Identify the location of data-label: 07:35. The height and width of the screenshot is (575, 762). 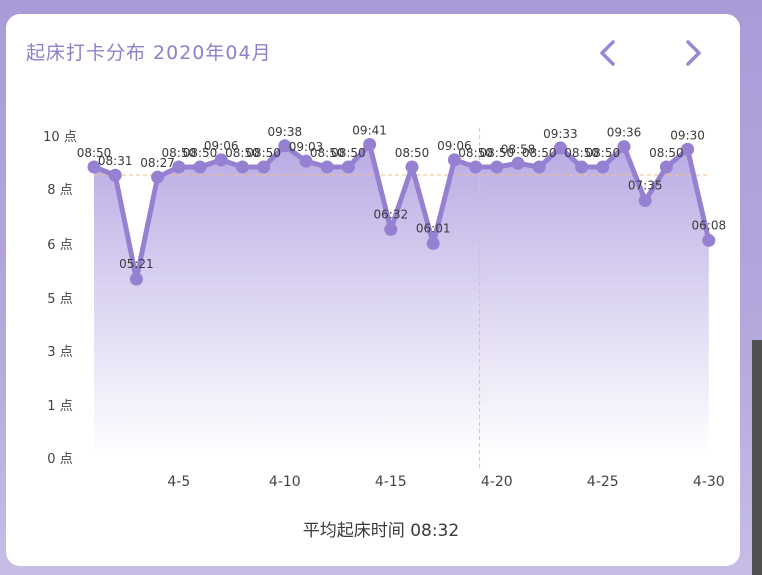
(645, 186).